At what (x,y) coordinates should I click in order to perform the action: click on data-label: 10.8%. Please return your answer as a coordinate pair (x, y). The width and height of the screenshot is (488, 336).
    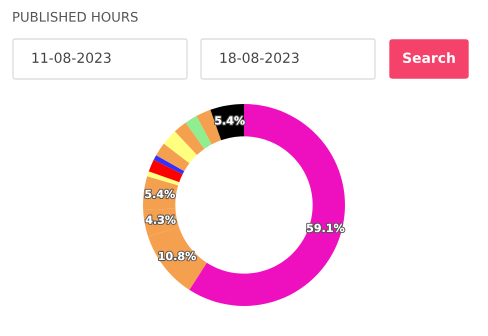
    Looking at the image, I should click on (177, 256).